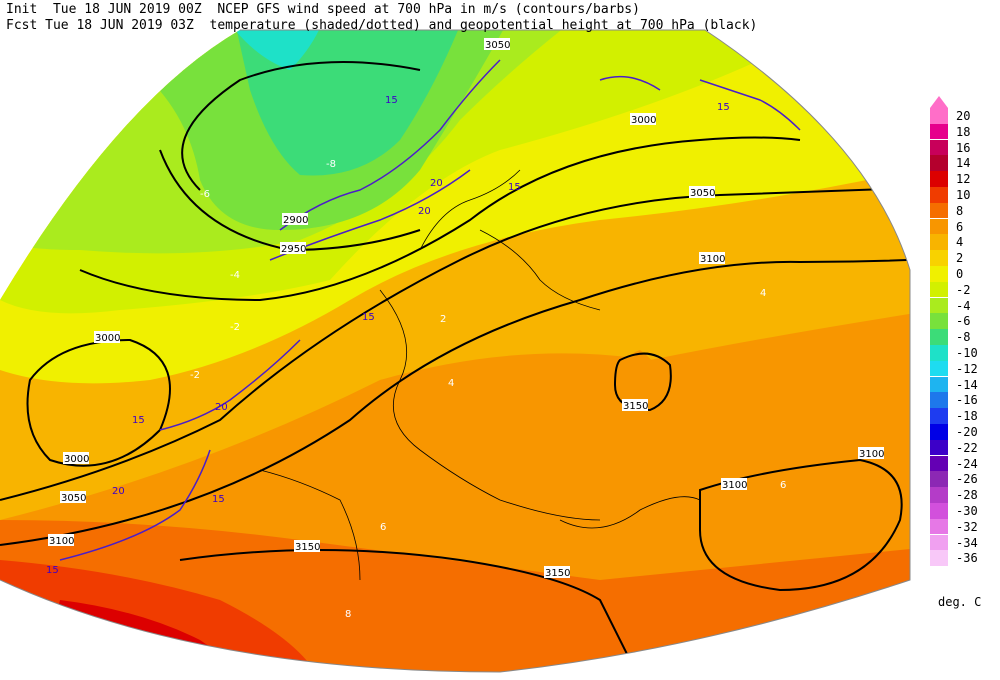 This screenshot has height=680, width=1000. I want to click on temp-label-8: 8, so click(348, 614).